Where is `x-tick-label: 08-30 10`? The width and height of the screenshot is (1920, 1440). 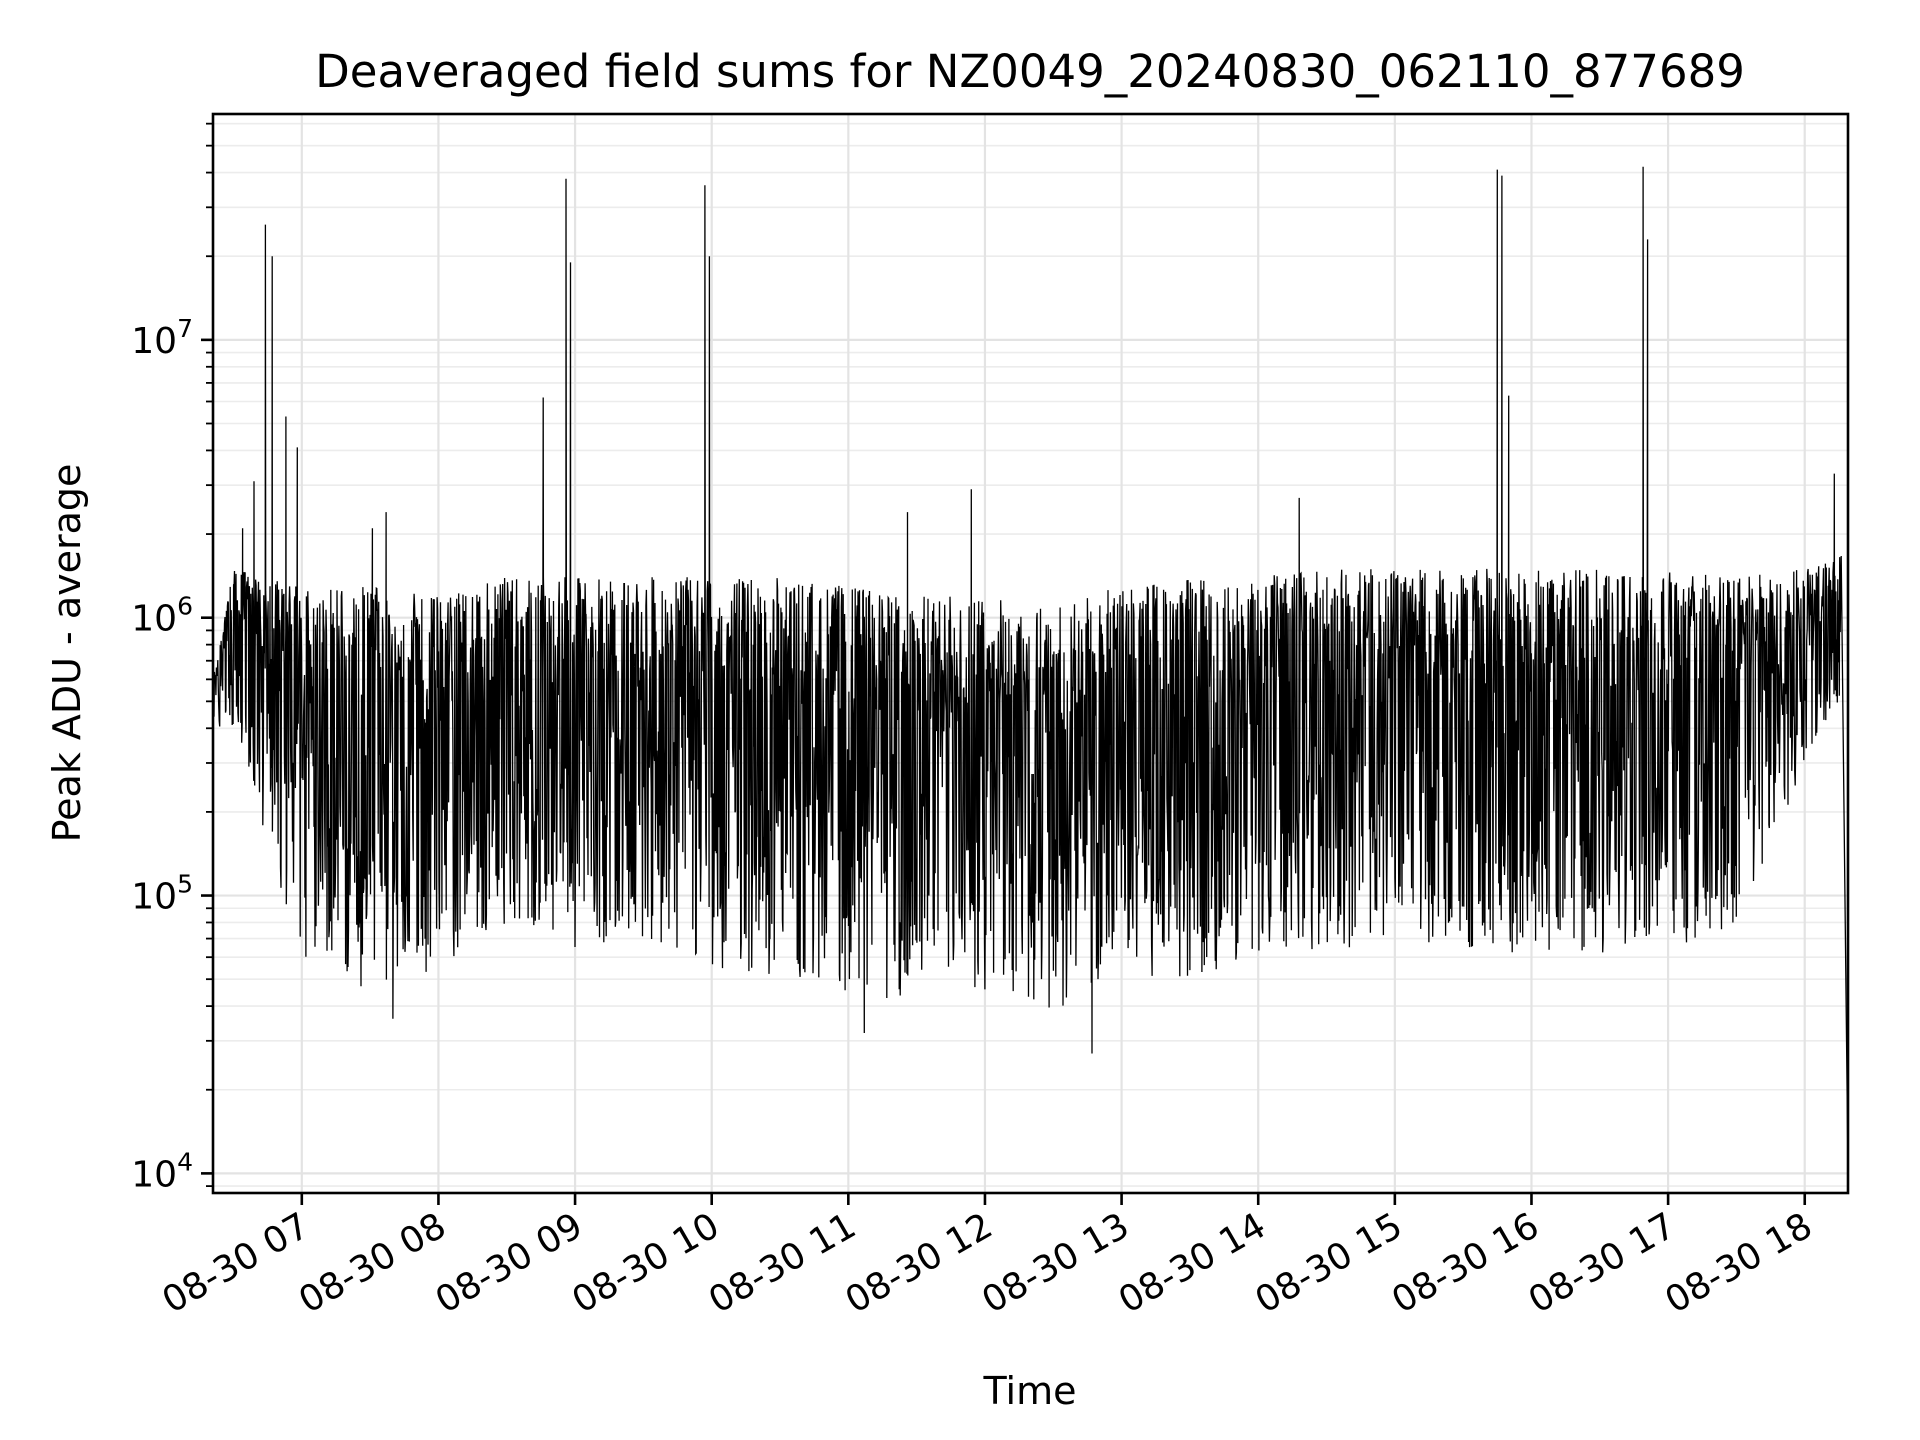
x-tick-label: 08-30 10 is located at coordinates (646, 1263).